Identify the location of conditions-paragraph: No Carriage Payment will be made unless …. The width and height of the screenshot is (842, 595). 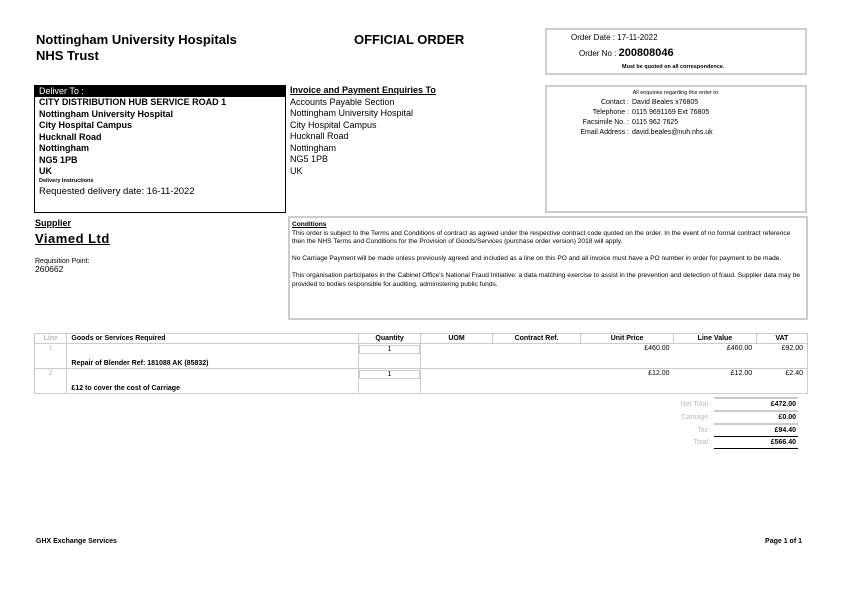
(537, 258).